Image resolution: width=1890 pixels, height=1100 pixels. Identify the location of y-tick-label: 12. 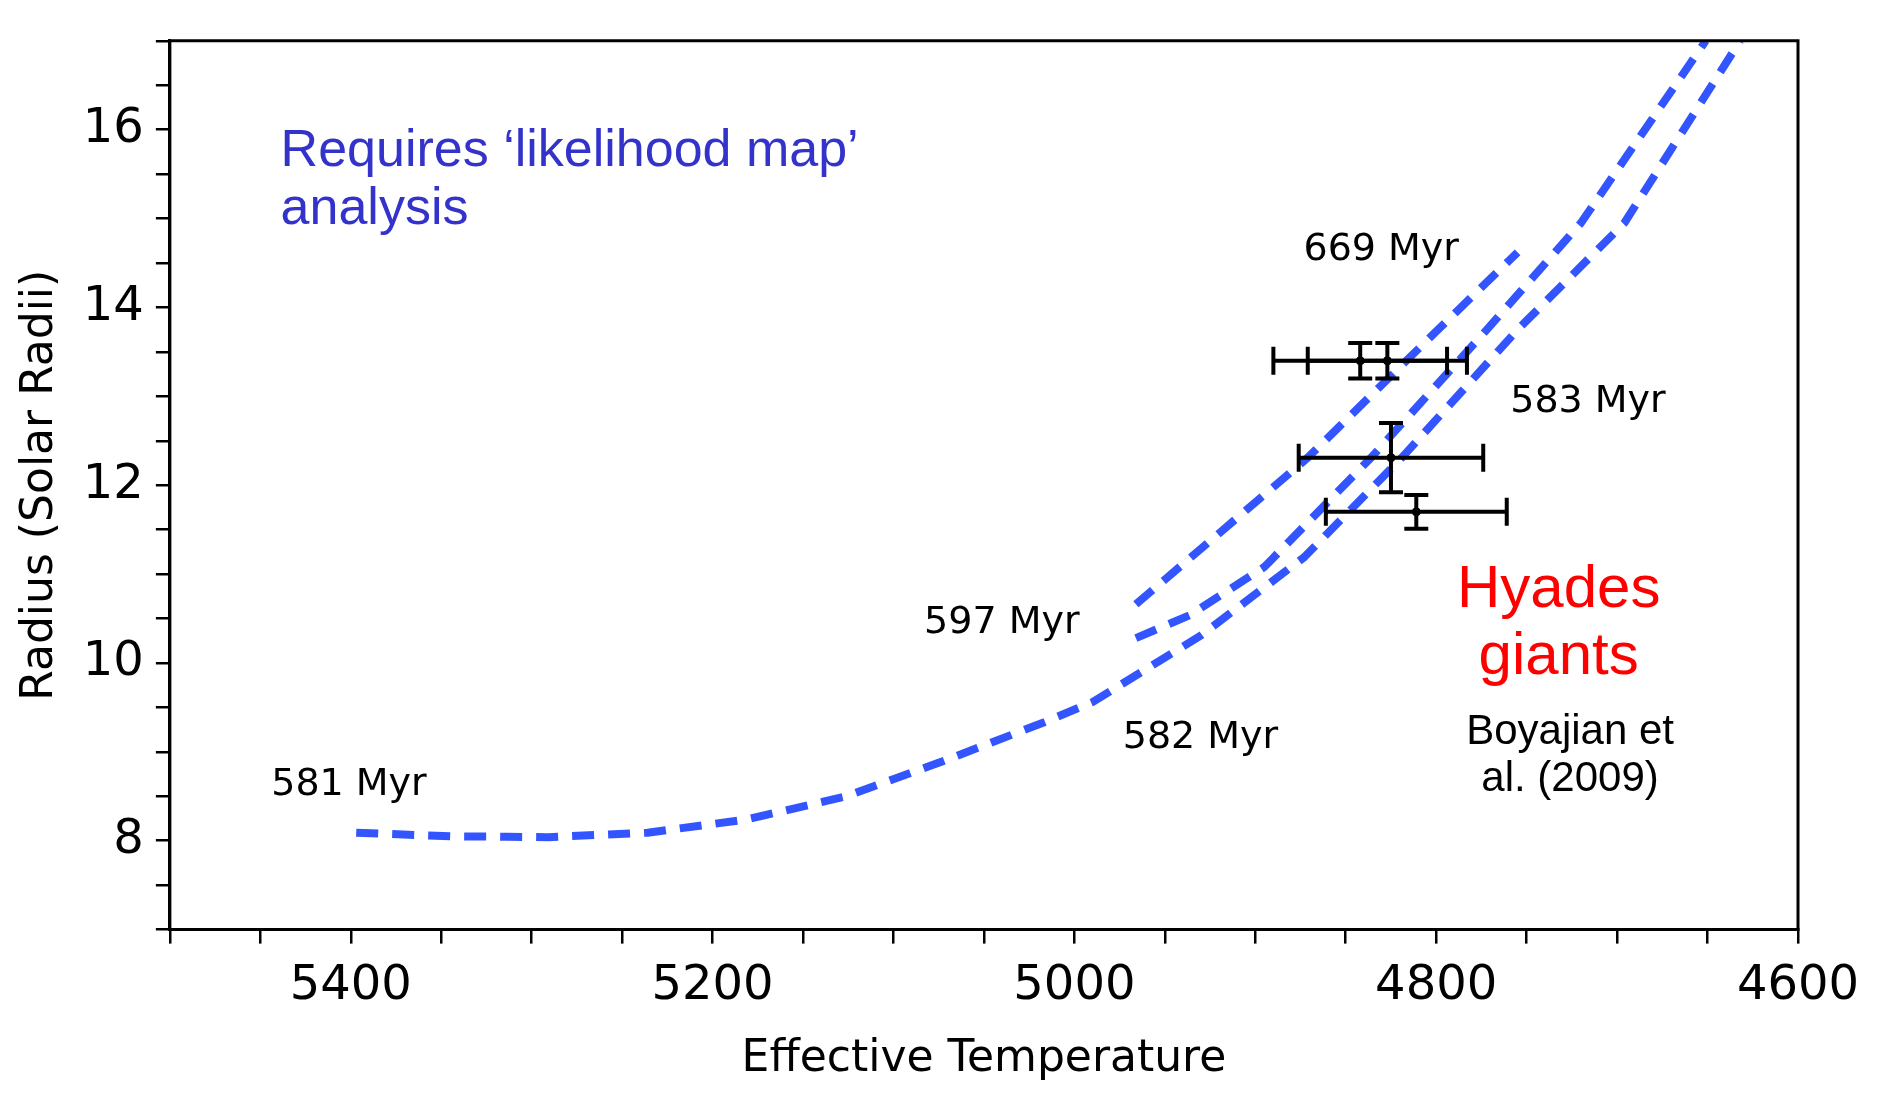
(113, 480).